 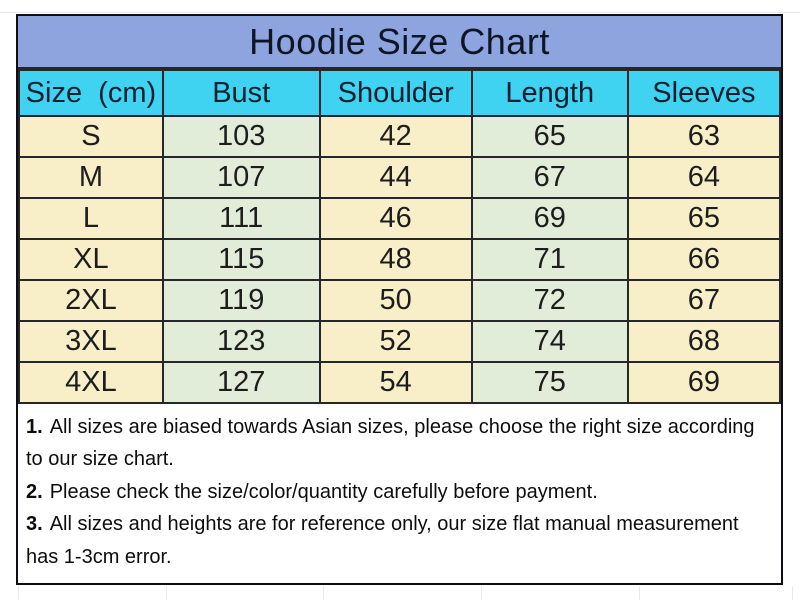 I want to click on table-row: L 111 46 69 65, so click(x=400, y=218).